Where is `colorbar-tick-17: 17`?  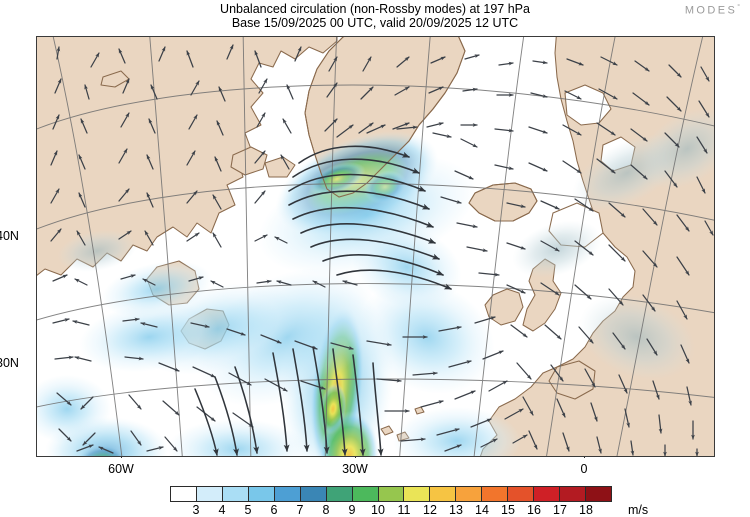
colorbar-tick-17: 17 is located at coordinates (560, 510).